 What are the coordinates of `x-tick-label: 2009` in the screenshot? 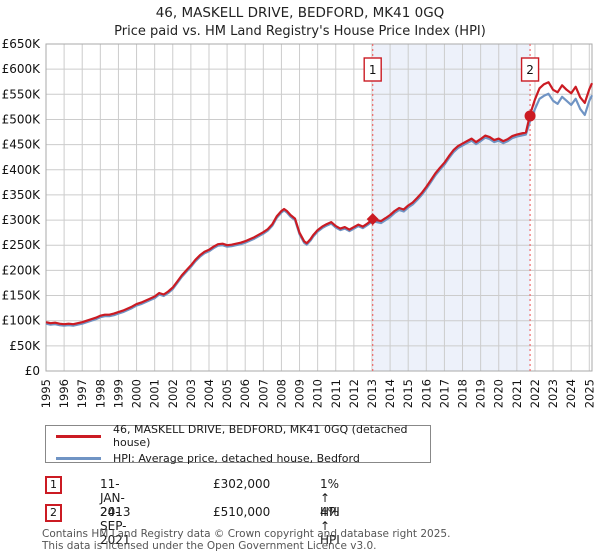 It's located at (300, 393).